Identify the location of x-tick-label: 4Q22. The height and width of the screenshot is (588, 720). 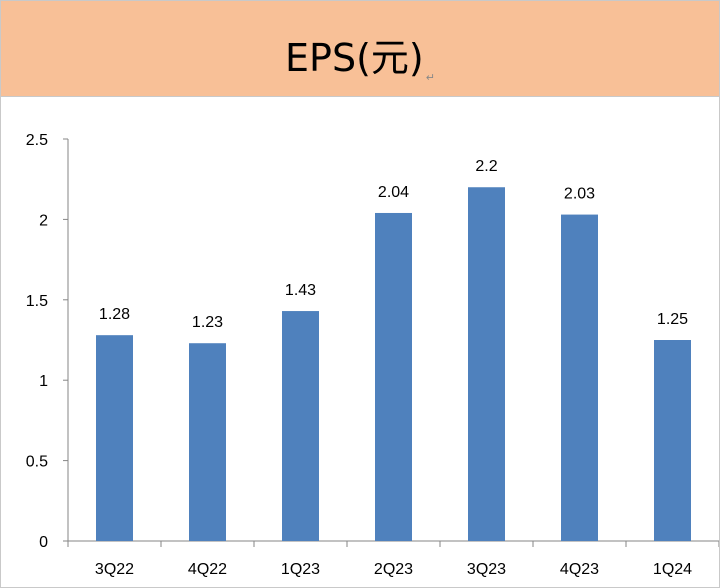
(207, 569).